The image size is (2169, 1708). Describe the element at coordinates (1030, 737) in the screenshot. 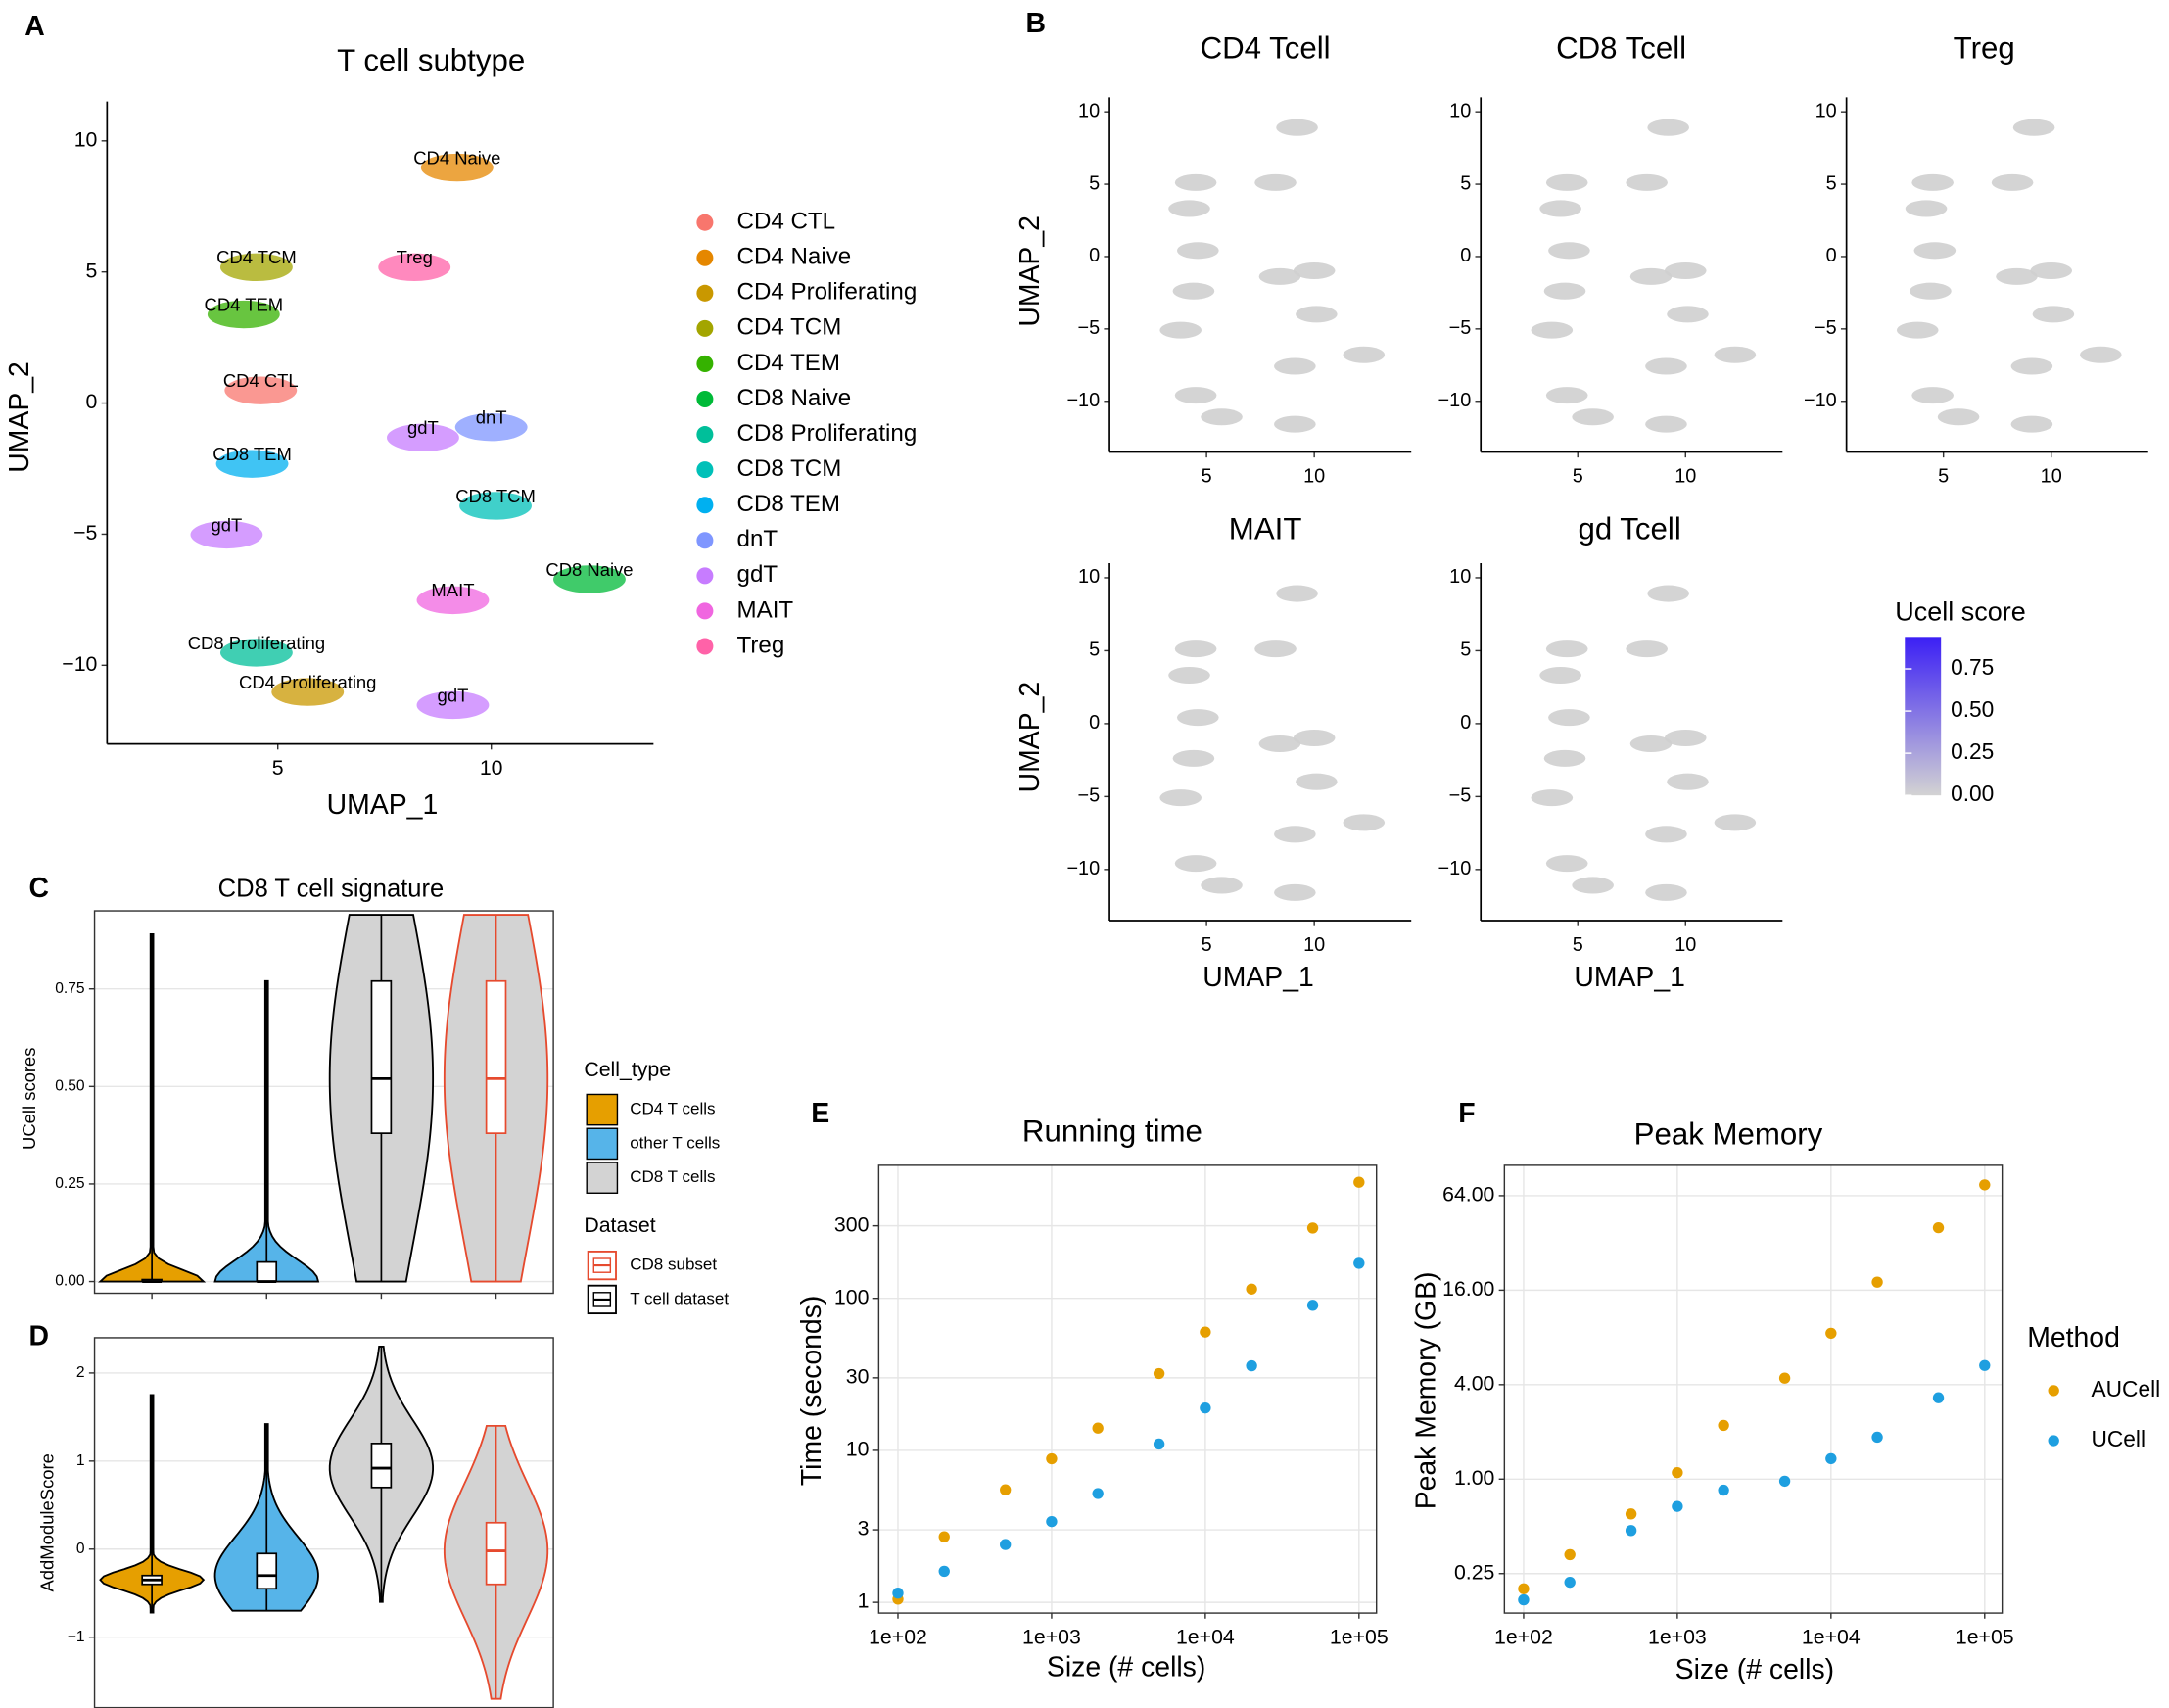

I see `y-axis-label: UMAP_2` at that location.